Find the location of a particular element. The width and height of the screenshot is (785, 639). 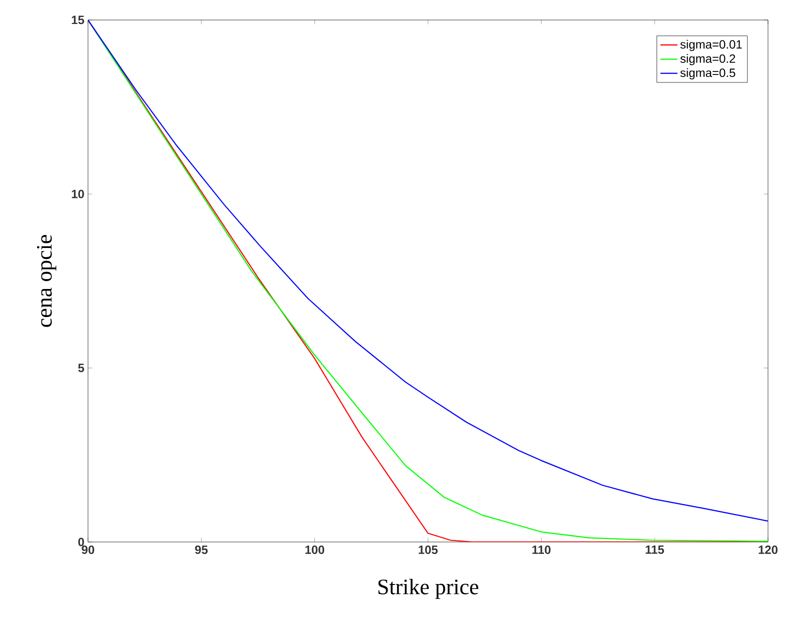

y-tick-label: 10 is located at coordinates (78, 194).